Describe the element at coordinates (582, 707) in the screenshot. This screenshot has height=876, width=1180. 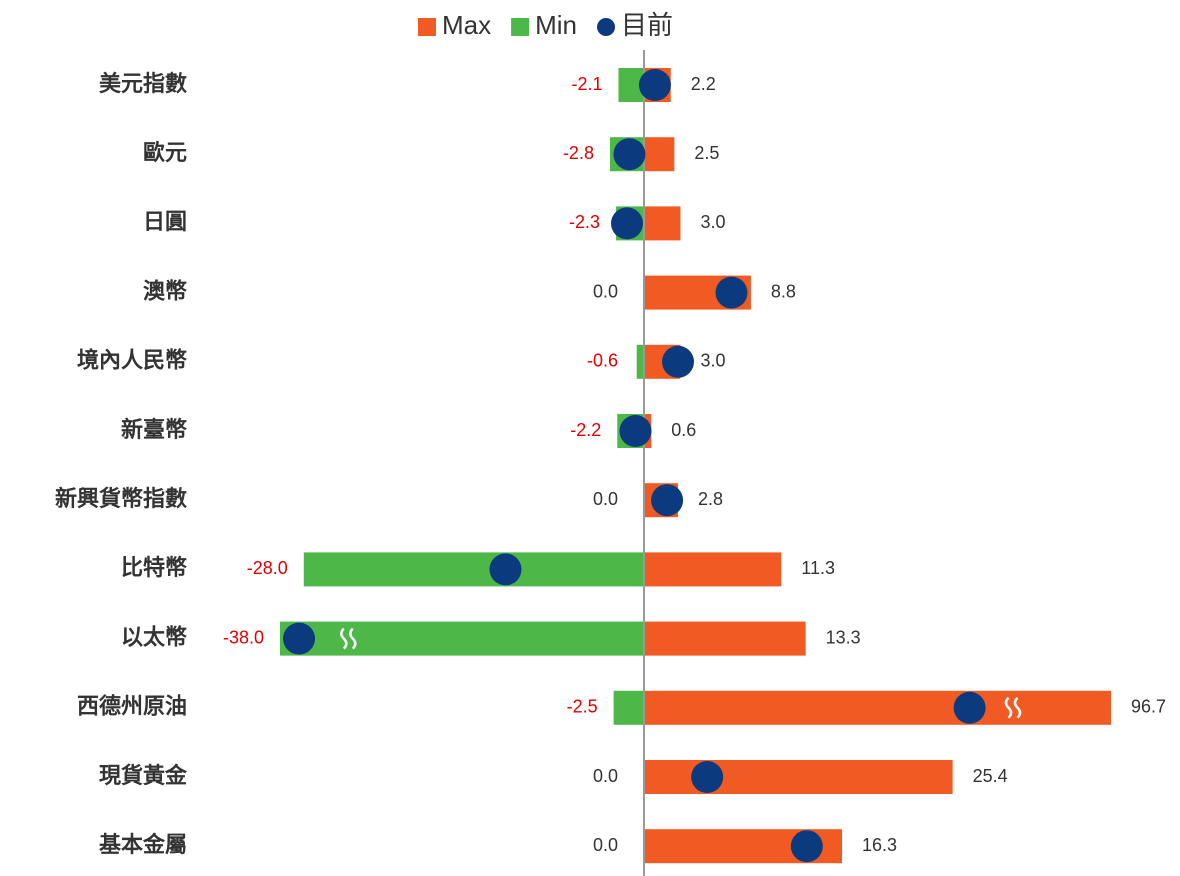
I see `min-label: -2.5` at that location.